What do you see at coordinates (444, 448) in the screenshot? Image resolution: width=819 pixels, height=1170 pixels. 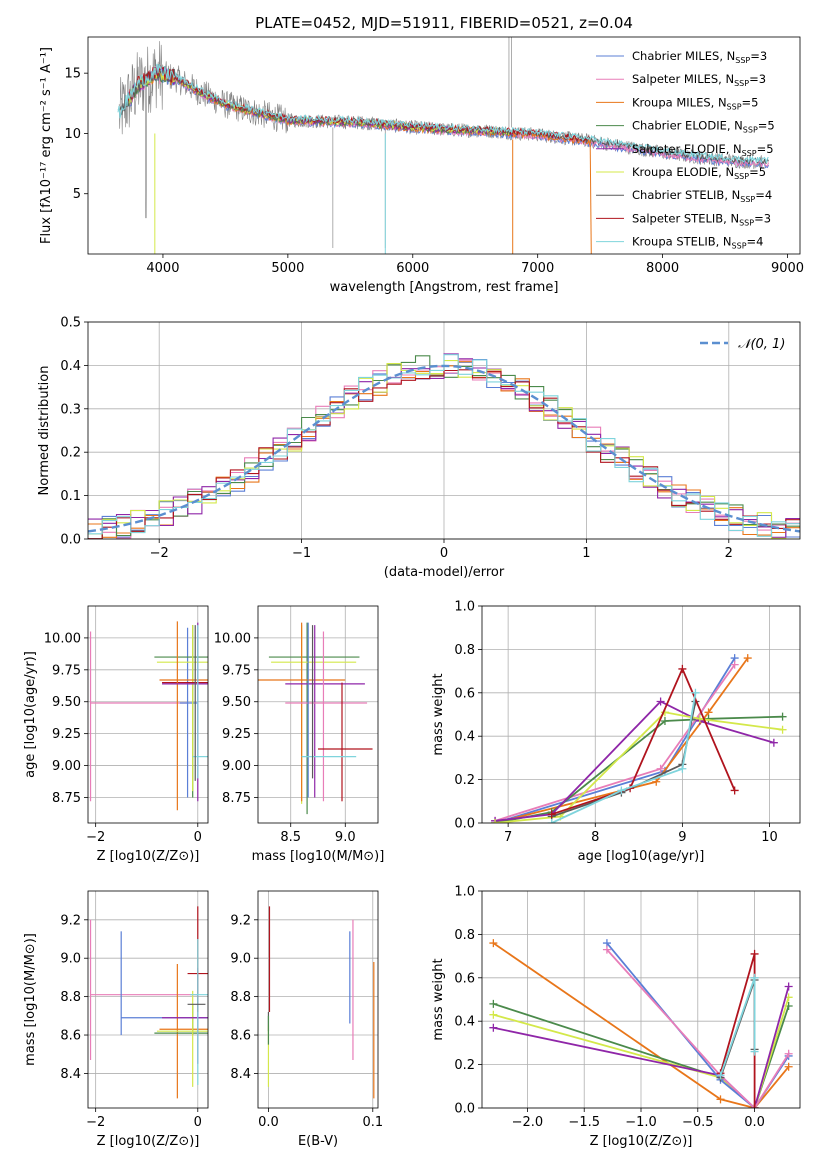 I see `normal-curve` at bounding box center [444, 448].